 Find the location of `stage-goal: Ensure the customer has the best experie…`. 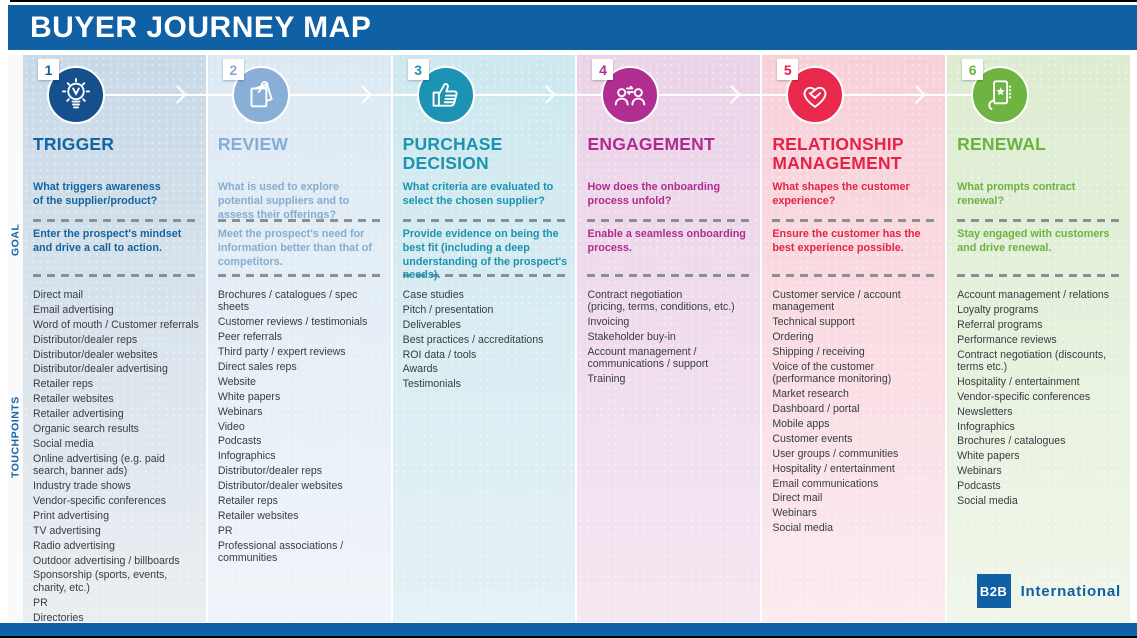

stage-goal: Ensure the customer has the best experie… is located at coordinates (846, 241).